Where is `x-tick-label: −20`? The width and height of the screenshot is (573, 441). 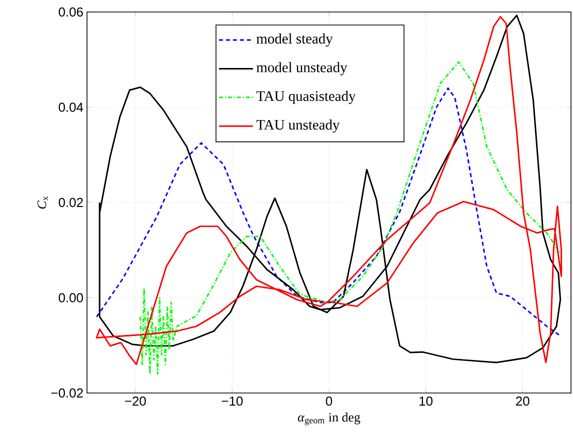 x-tick-label: −20 is located at coordinates (135, 401).